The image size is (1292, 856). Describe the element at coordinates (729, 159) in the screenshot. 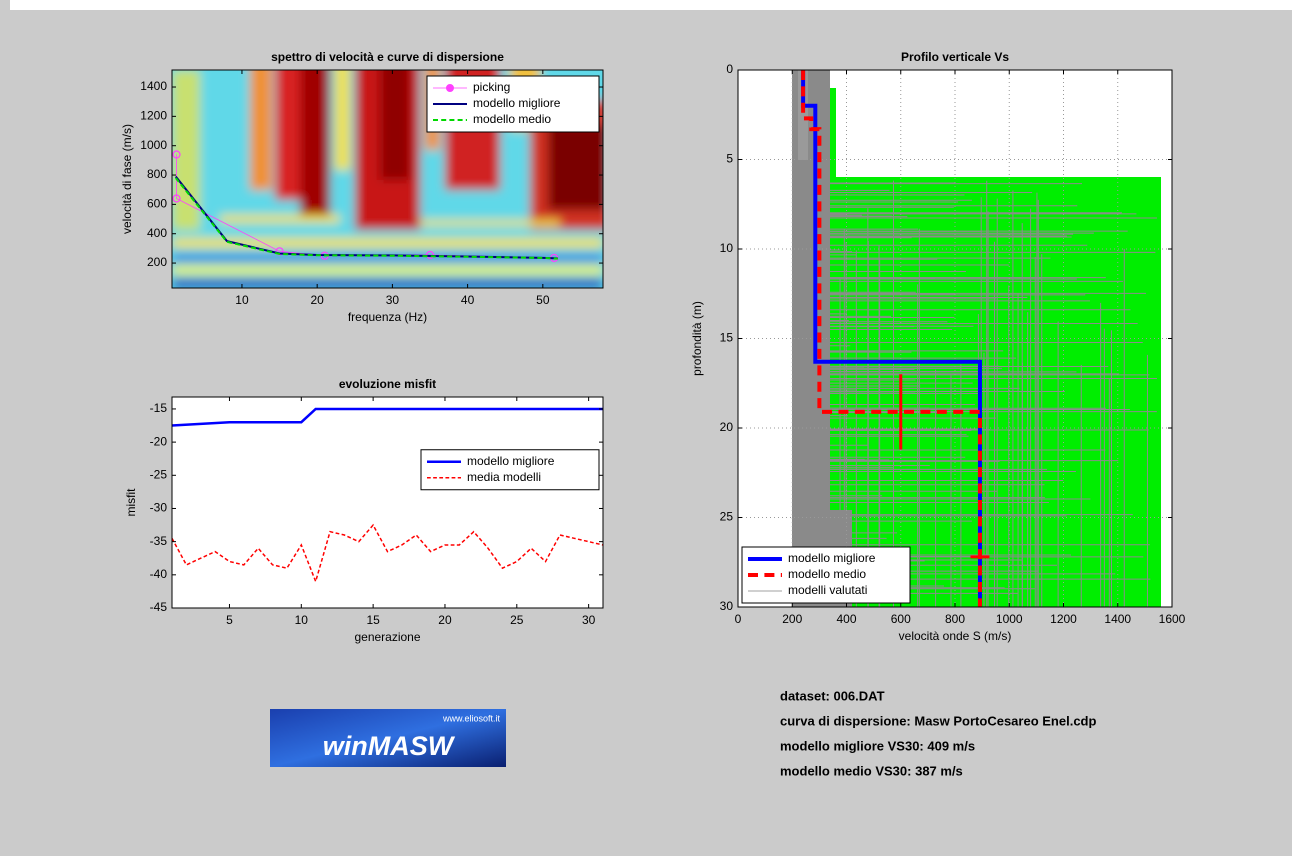

I see `y-tick-label: 5` at that location.